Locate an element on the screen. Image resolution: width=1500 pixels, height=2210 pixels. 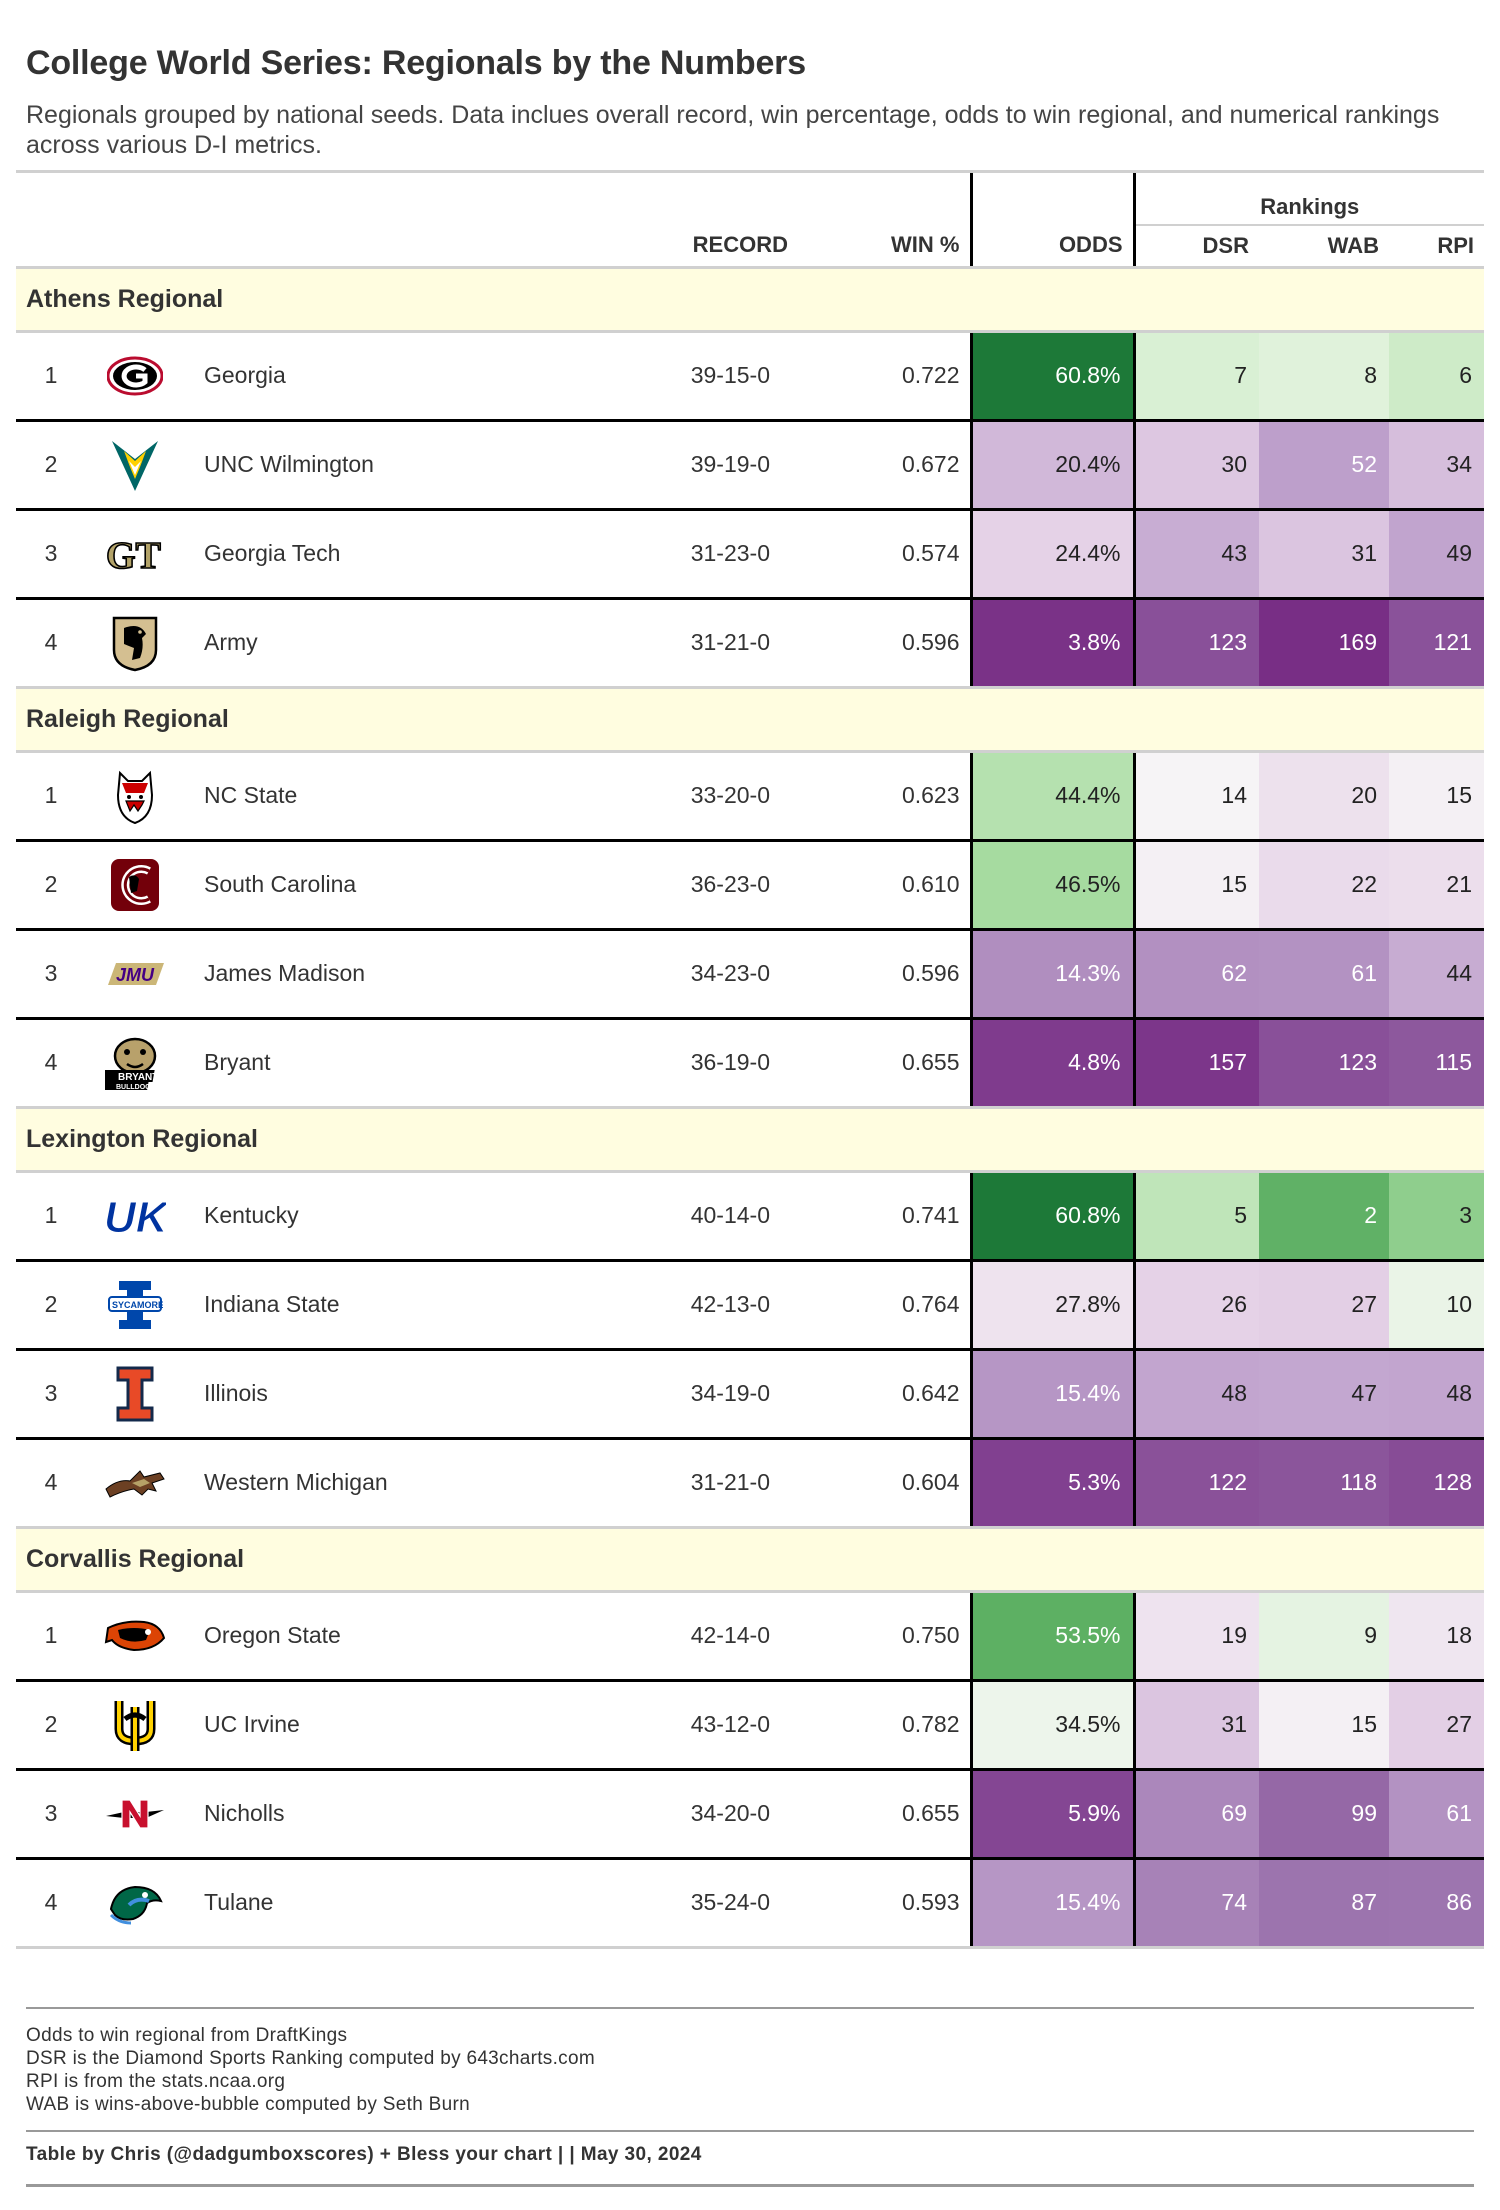
dsr-cell: 74 is located at coordinates (1195, 1903).